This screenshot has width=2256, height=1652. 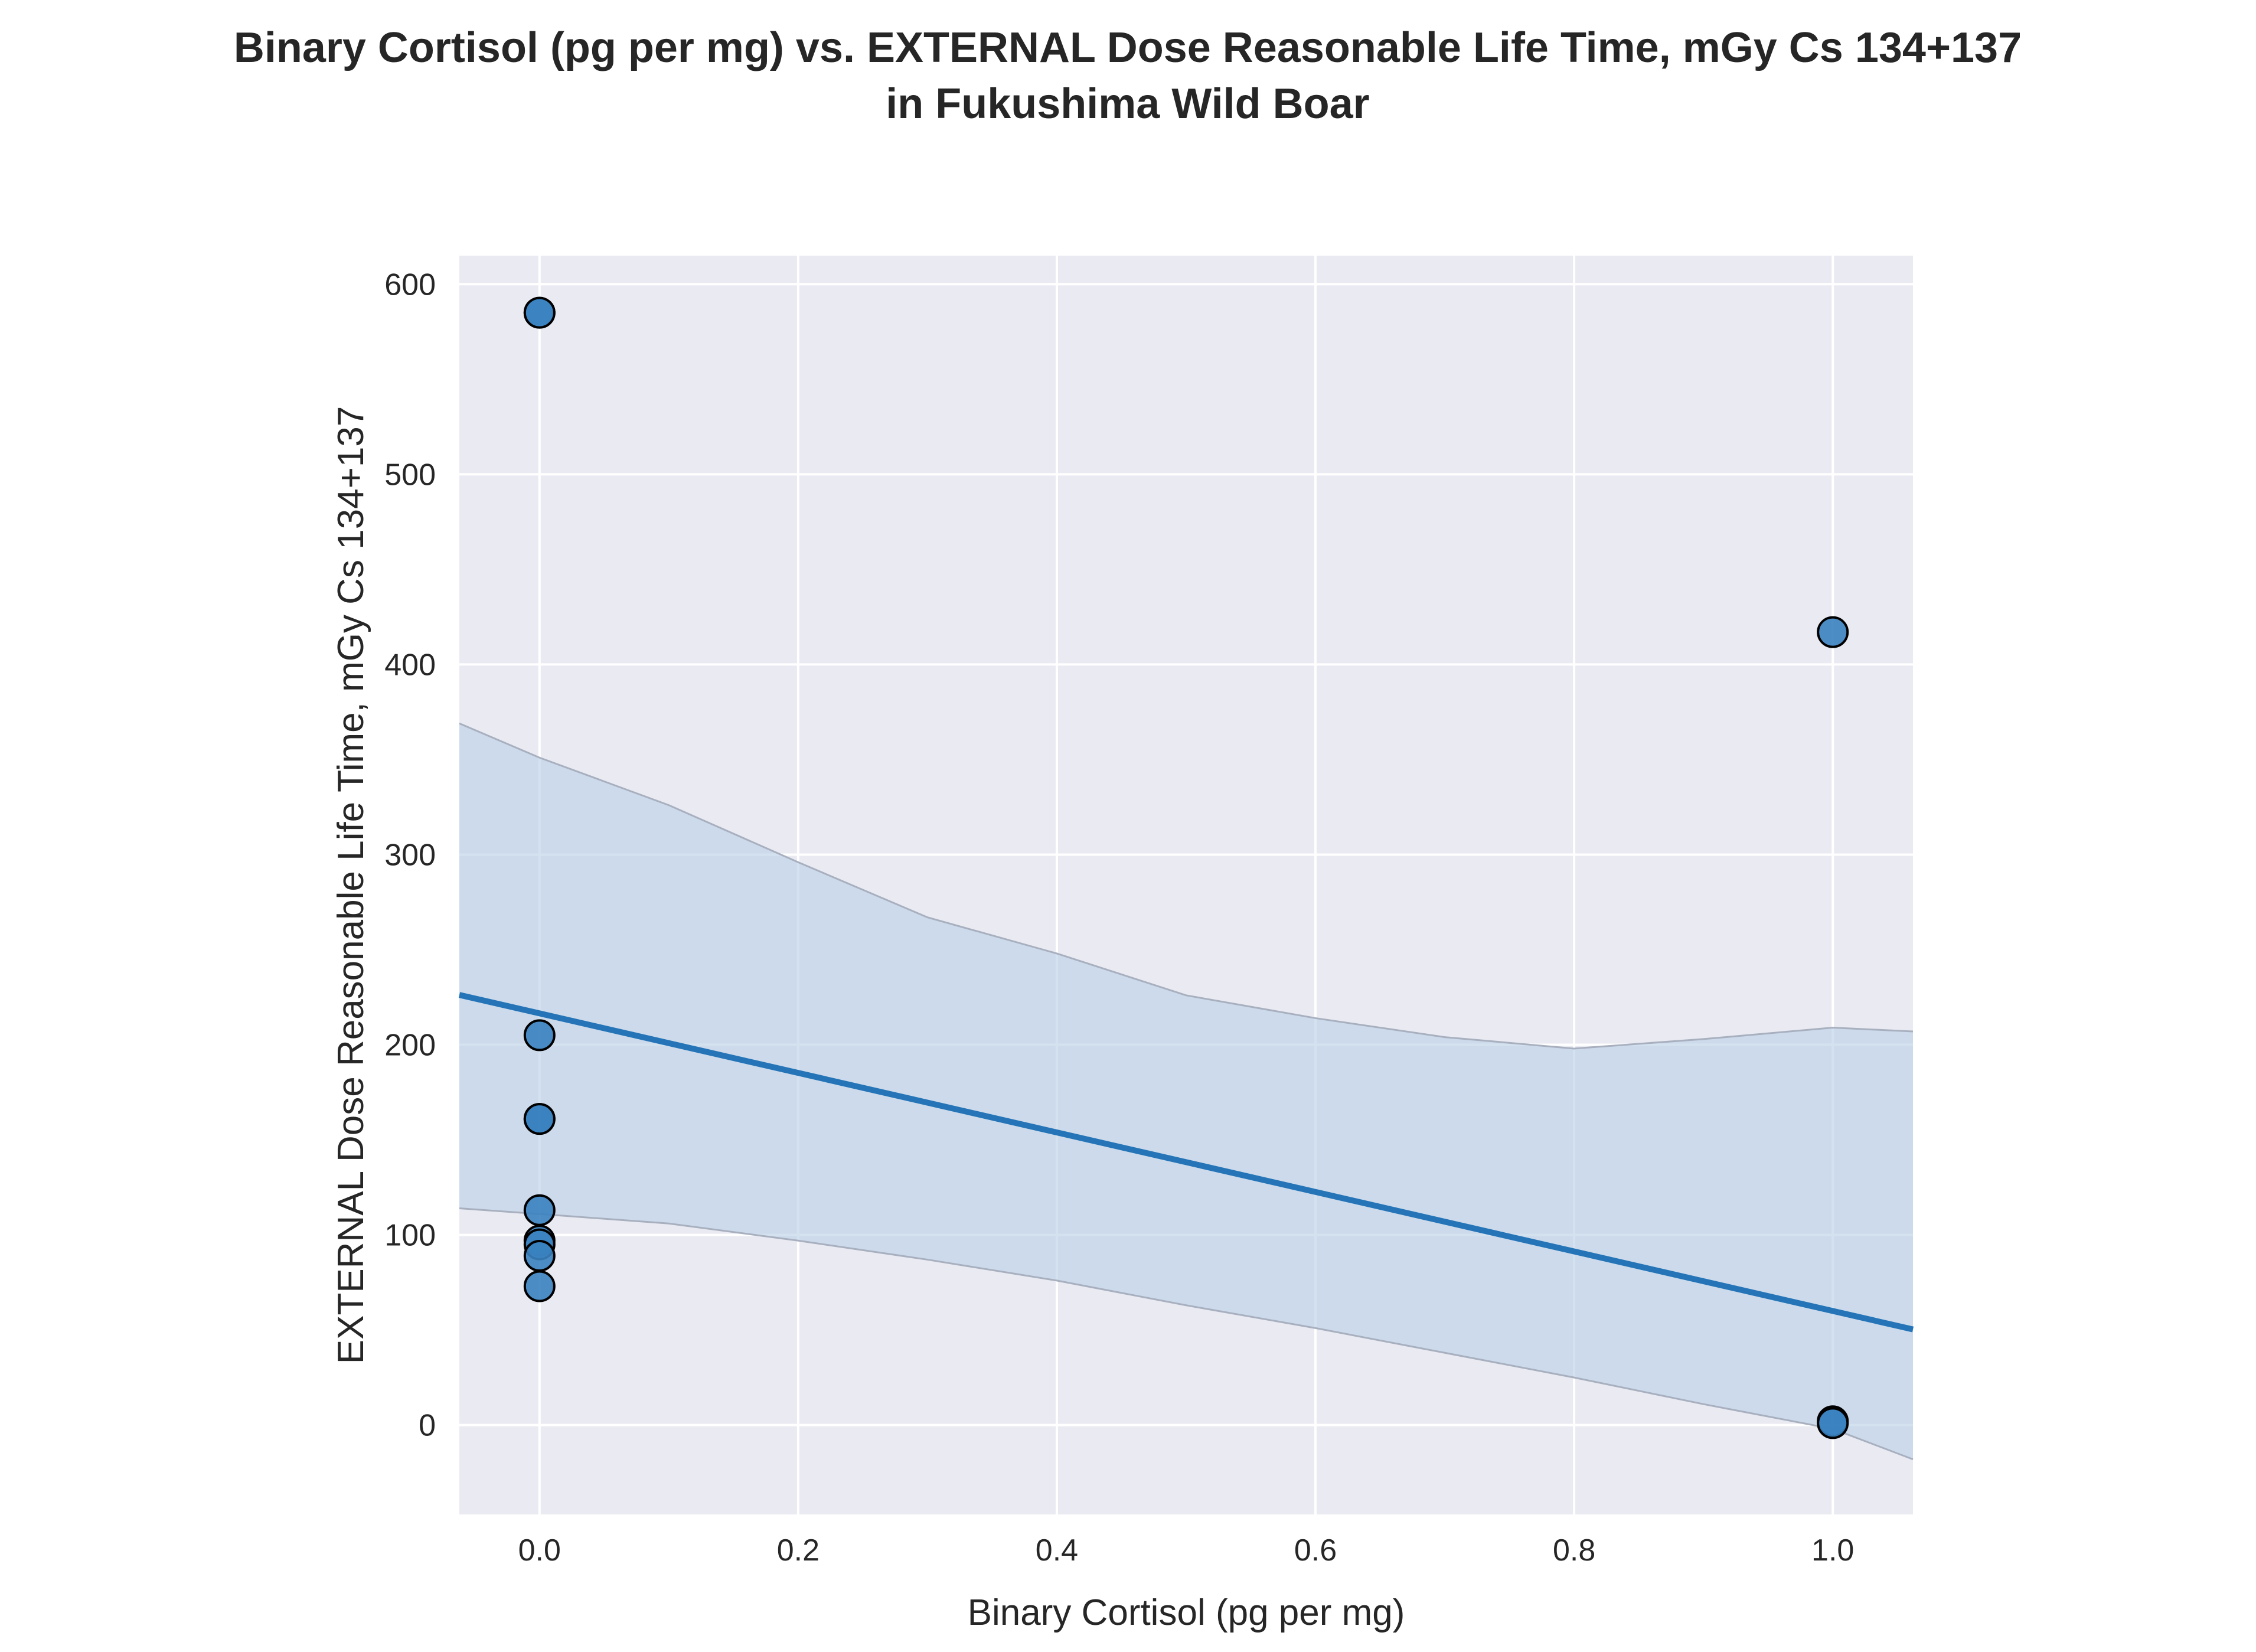 I want to click on regression-line, so click(x=1186, y=1162).